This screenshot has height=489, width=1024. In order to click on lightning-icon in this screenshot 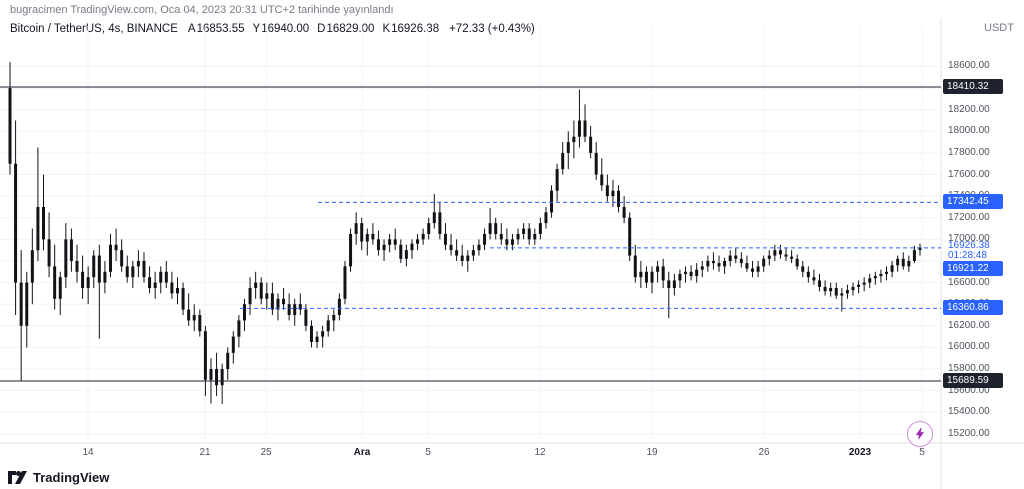, I will do `click(920, 434)`.